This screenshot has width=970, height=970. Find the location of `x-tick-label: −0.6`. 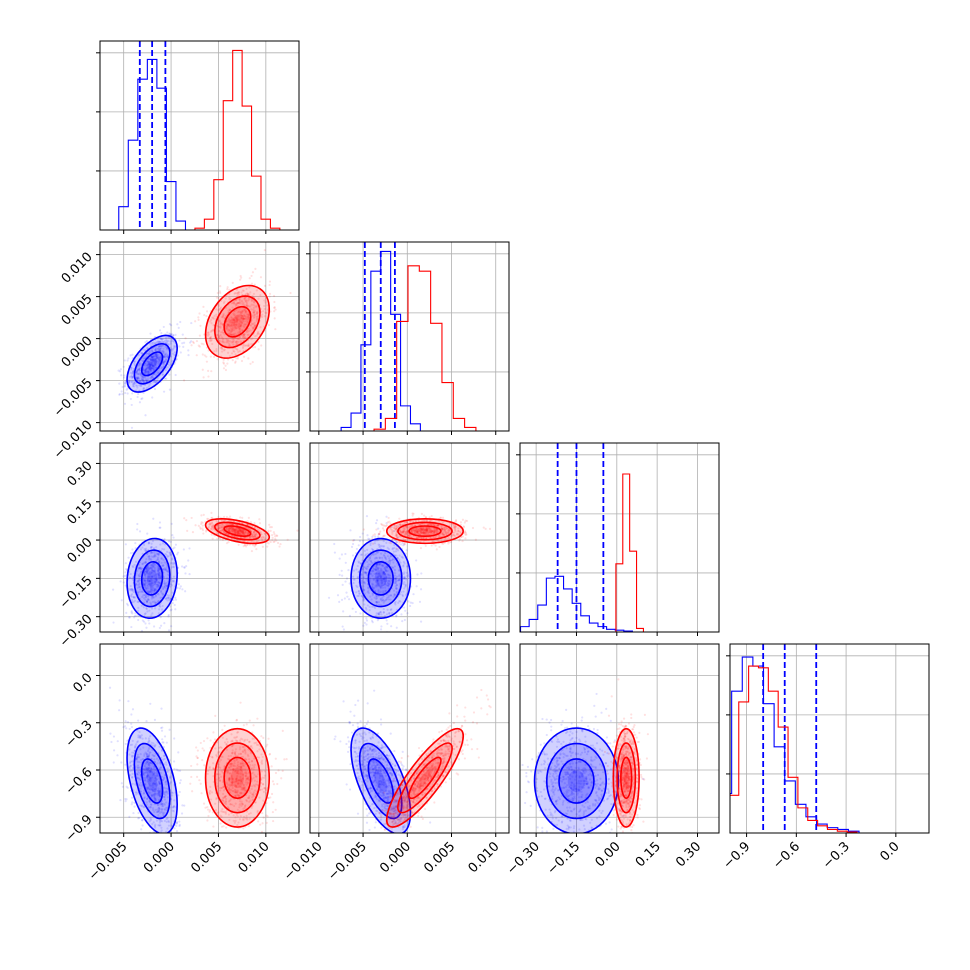

x-tick-label: −0.6 is located at coordinates (786, 855).